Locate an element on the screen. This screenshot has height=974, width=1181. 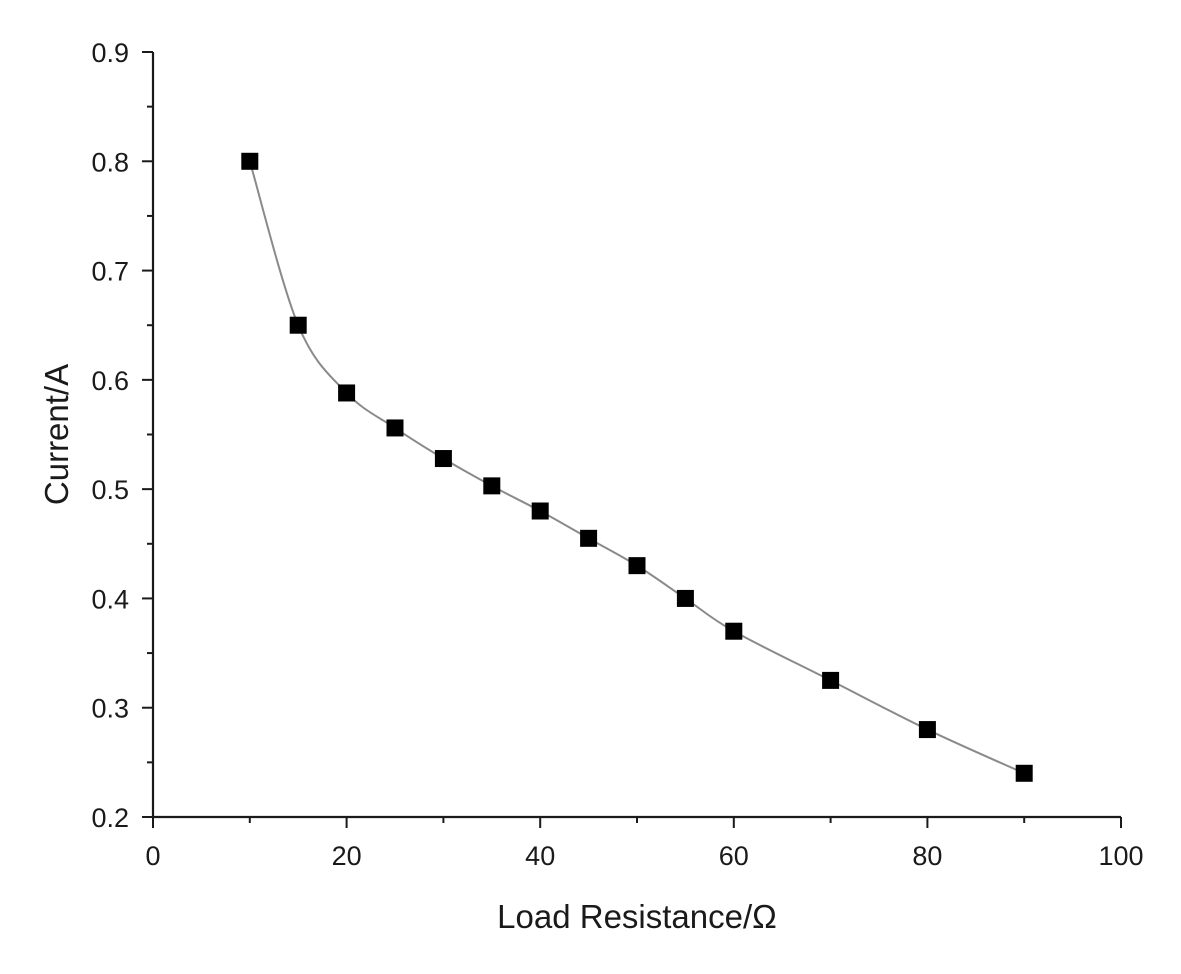
x-tick-label: 60 is located at coordinates (734, 856).